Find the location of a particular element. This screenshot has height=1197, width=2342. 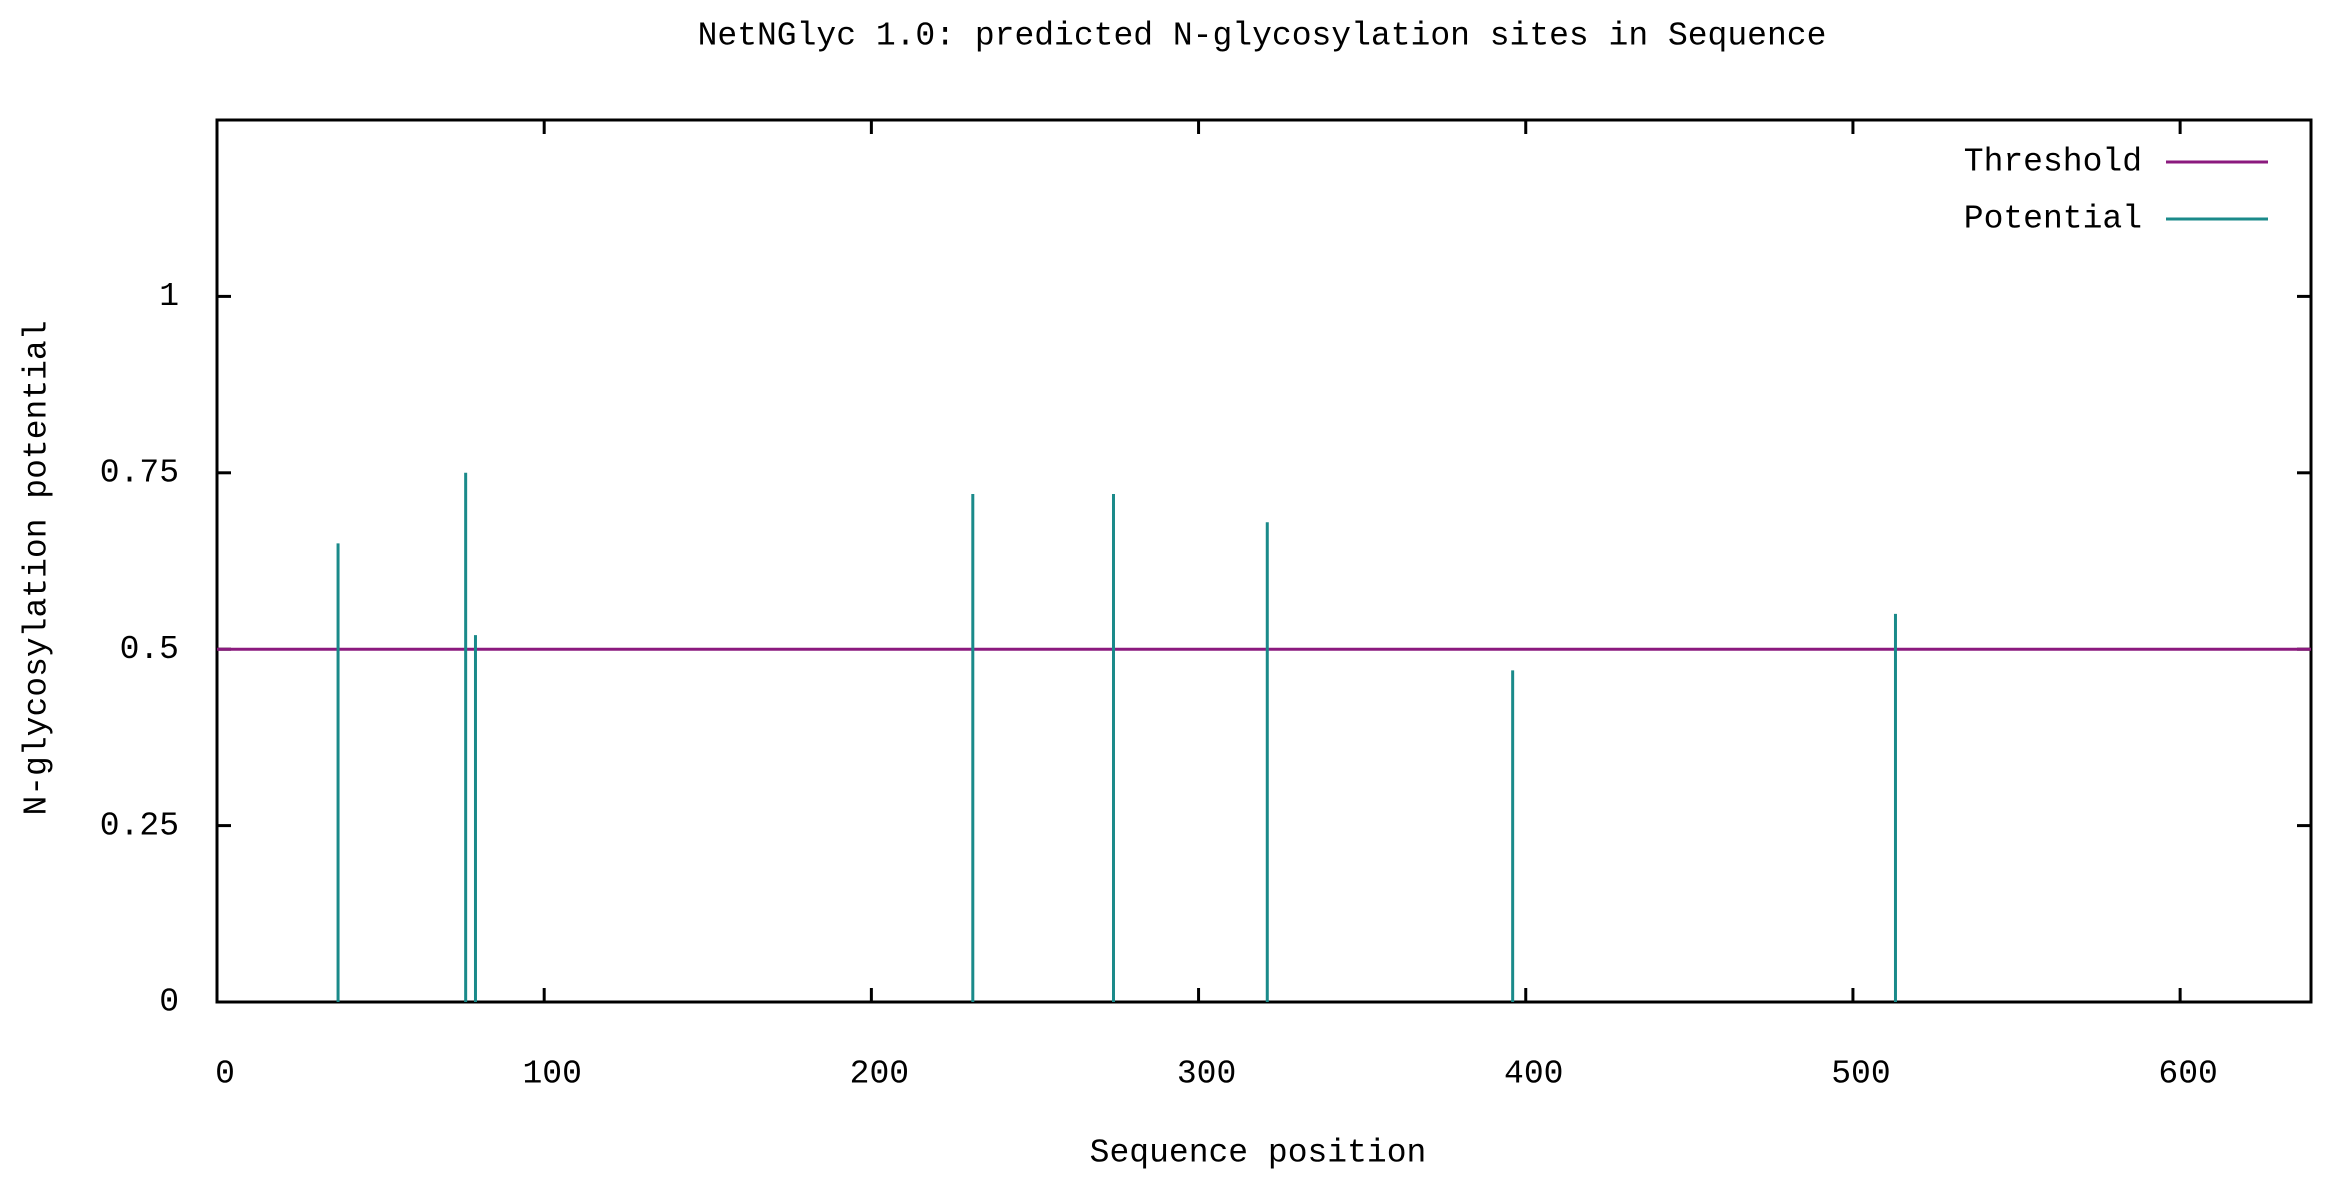

y-tick-label: 0.75 is located at coordinates (139, 473).